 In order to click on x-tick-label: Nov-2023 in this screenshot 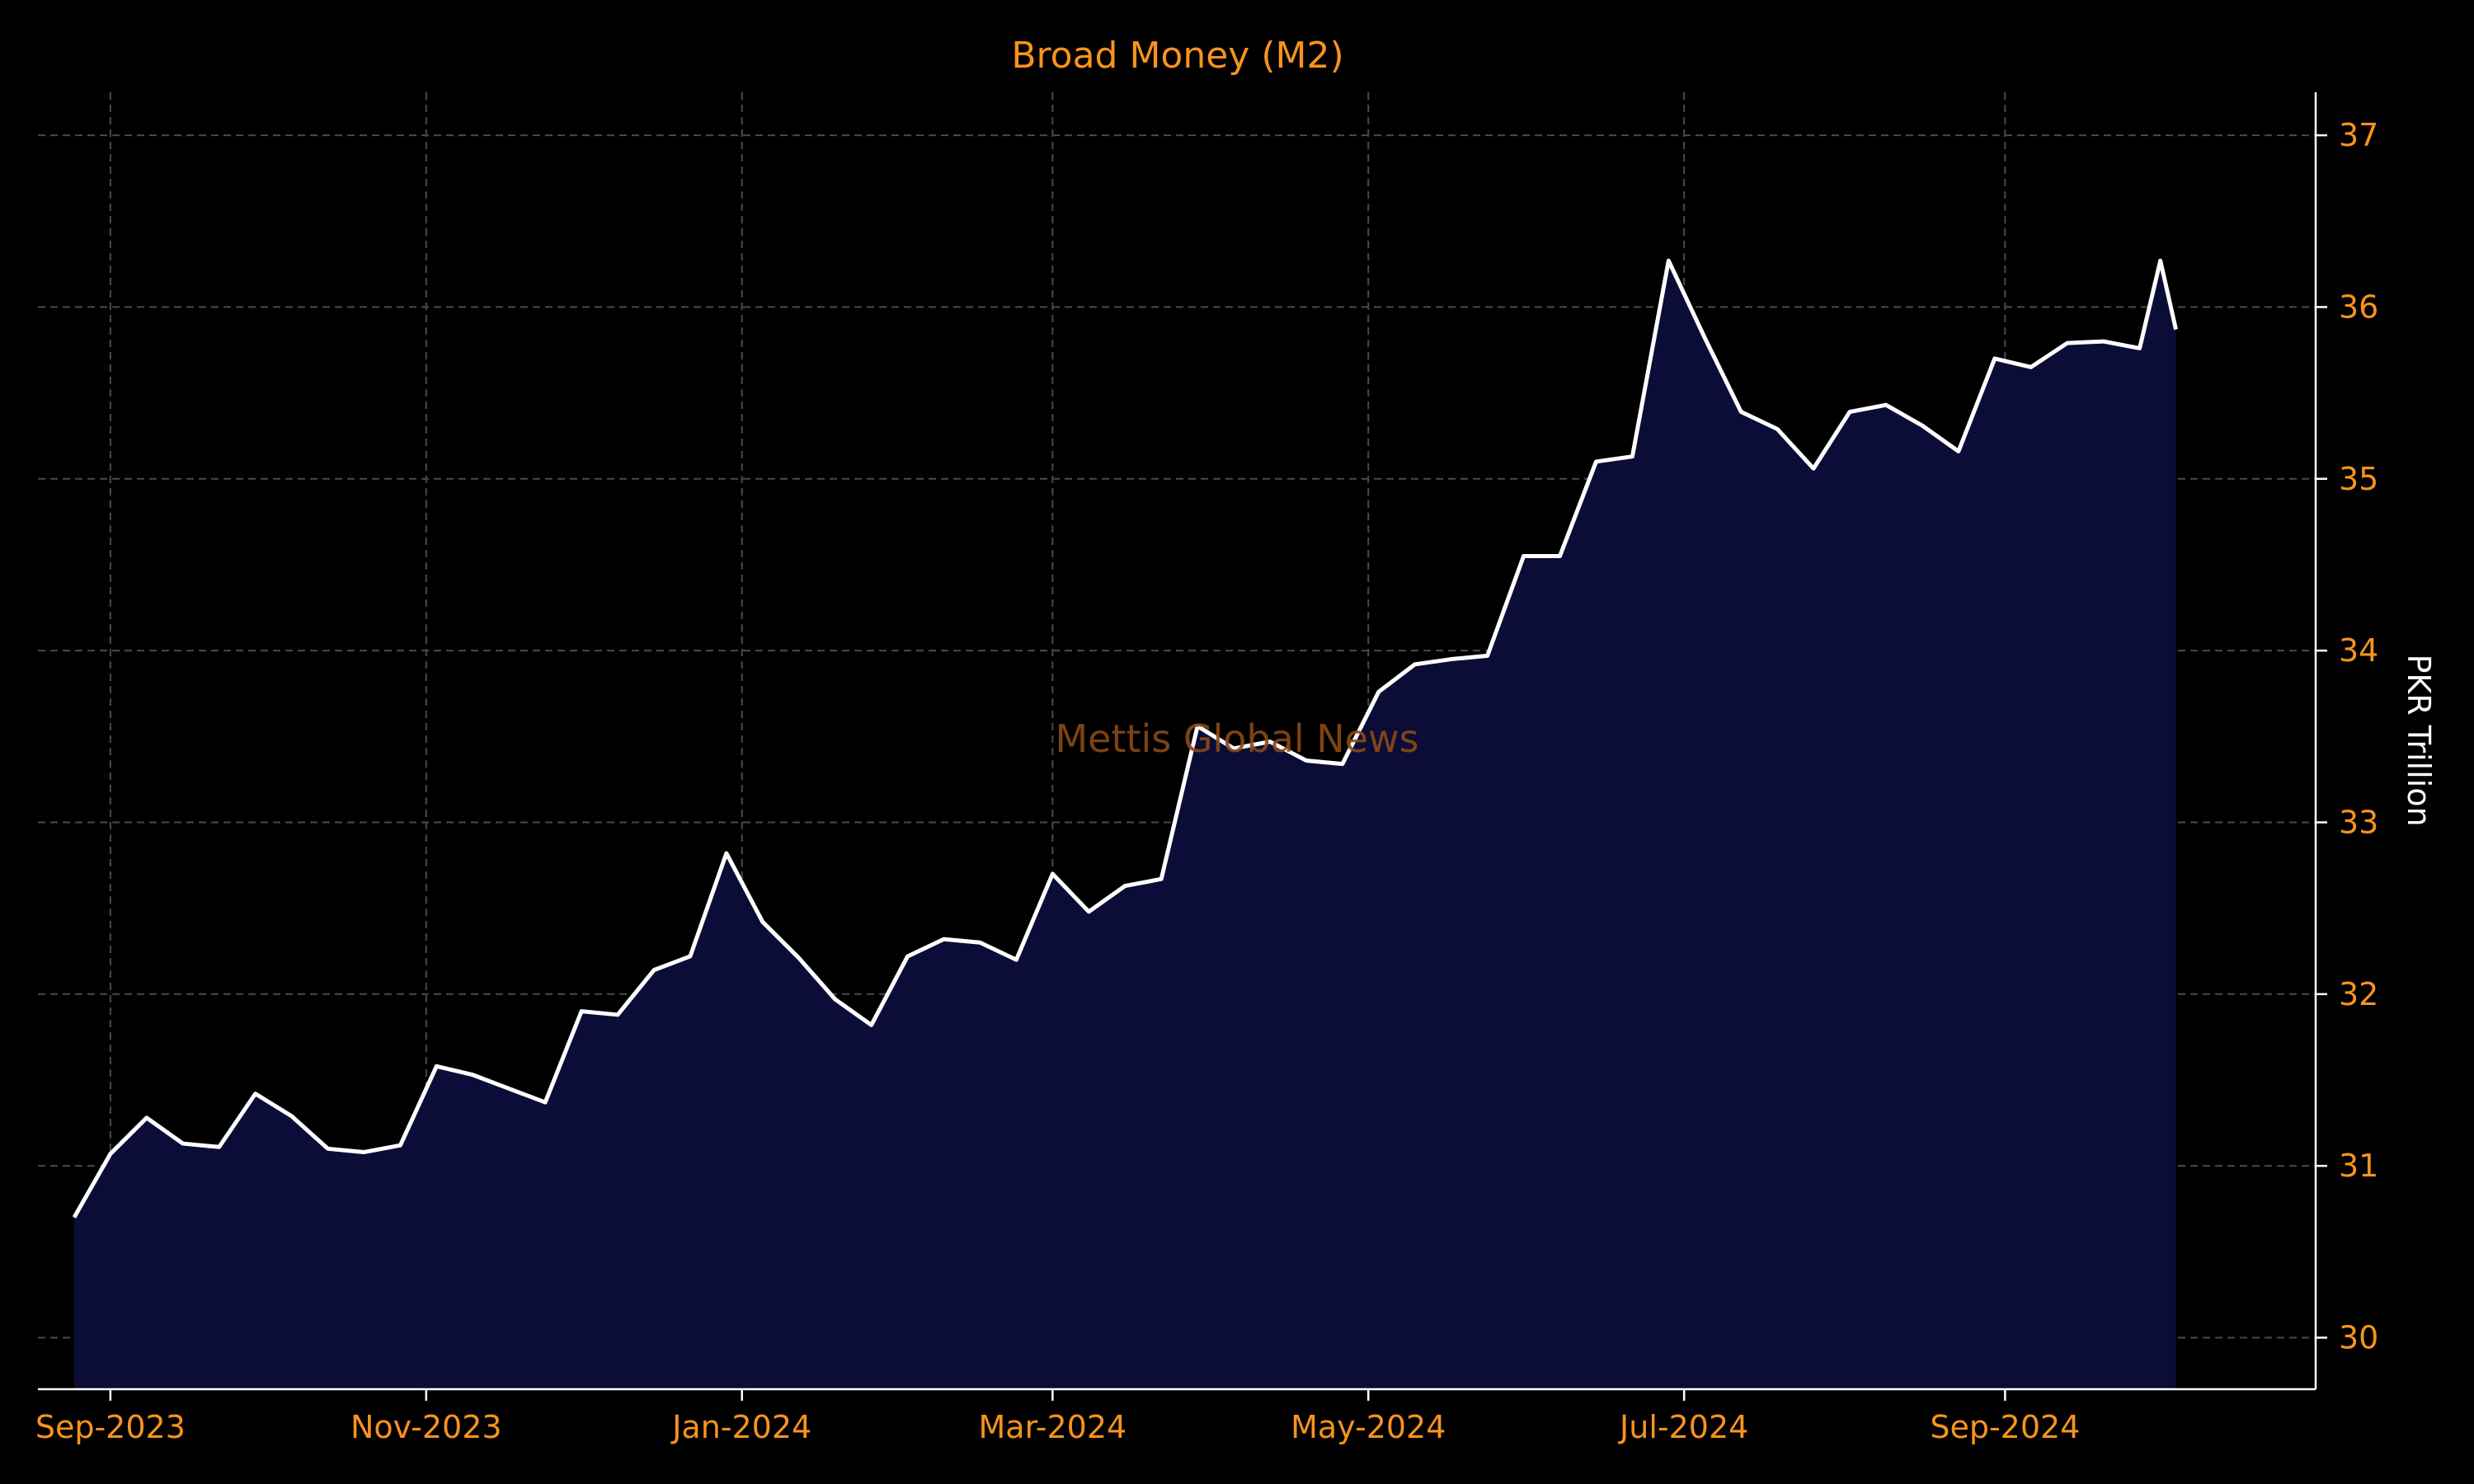, I will do `click(426, 1427)`.